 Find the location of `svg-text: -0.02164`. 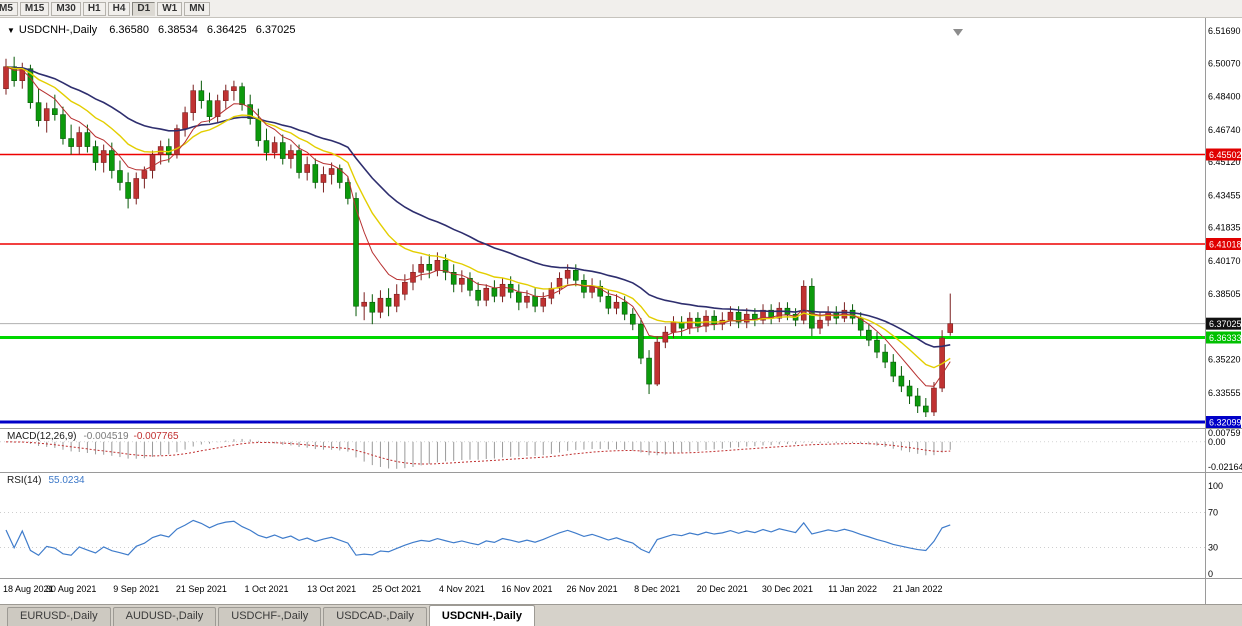

svg-text: -0.02164 is located at coordinates (1225, 467).